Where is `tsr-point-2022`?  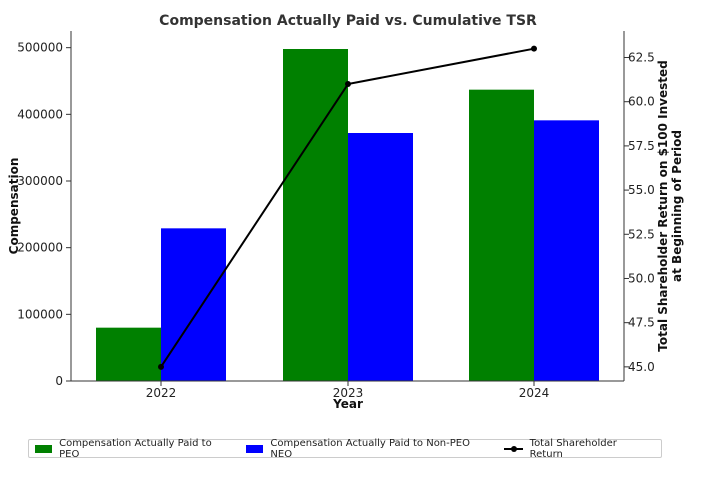 tsr-point-2022 is located at coordinates (161, 366).